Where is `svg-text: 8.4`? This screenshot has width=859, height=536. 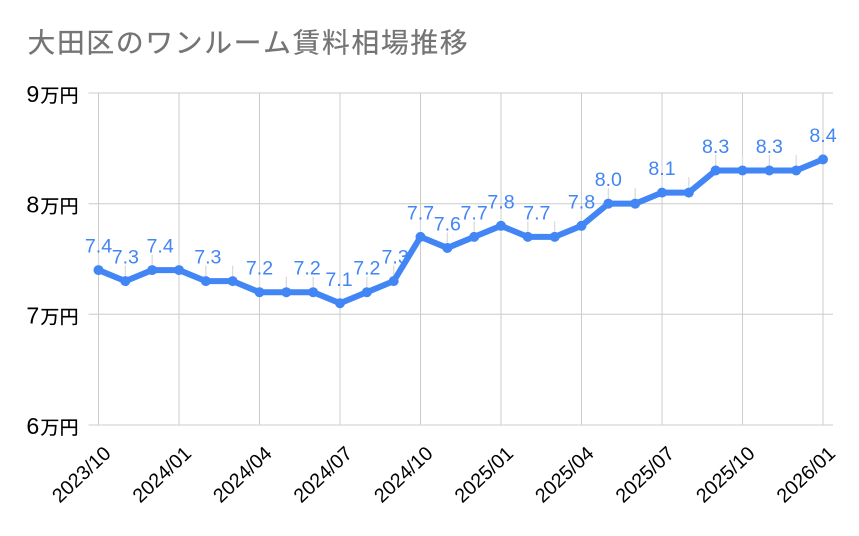
svg-text: 8.4 is located at coordinates (822, 136).